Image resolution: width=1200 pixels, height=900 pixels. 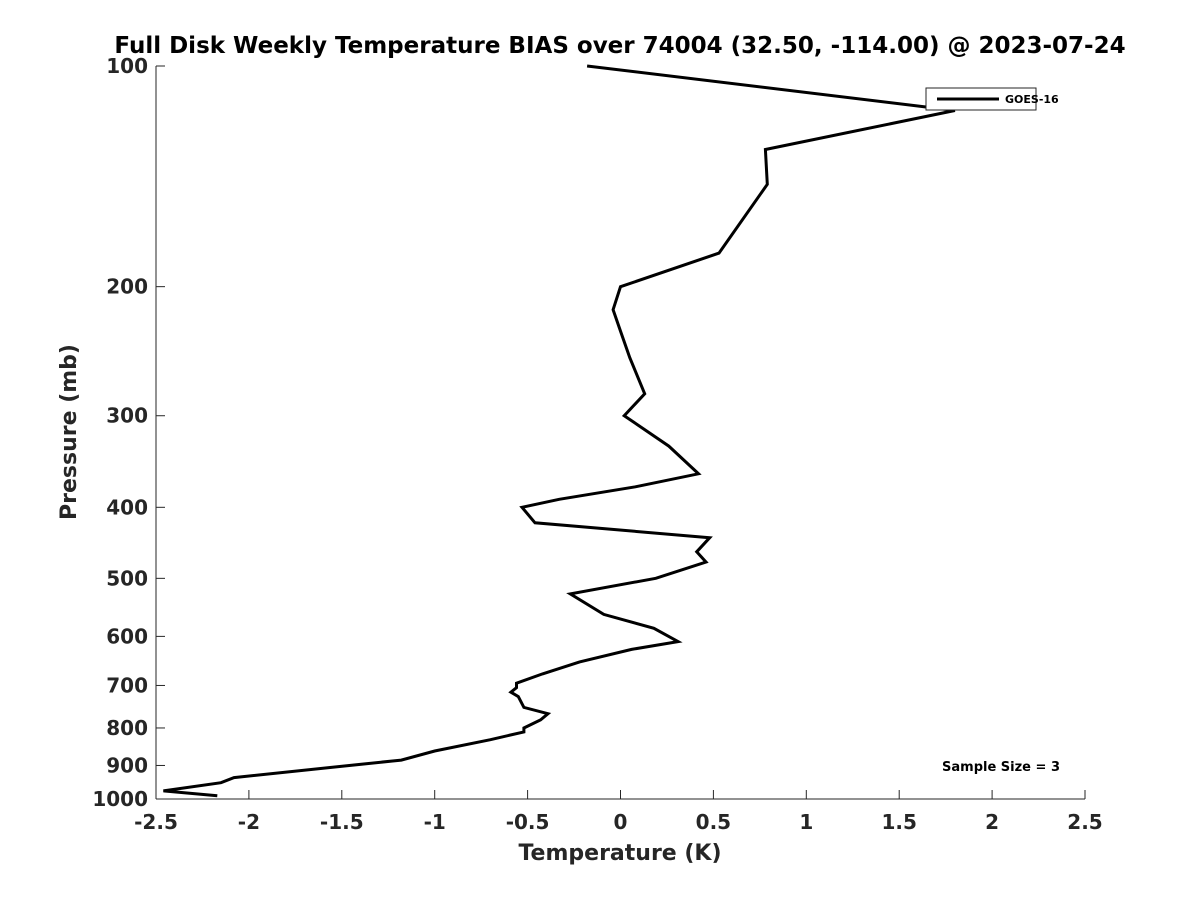 I want to click on sample-size-annotation: Sample Size = 3, so click(x=1001, y=767).